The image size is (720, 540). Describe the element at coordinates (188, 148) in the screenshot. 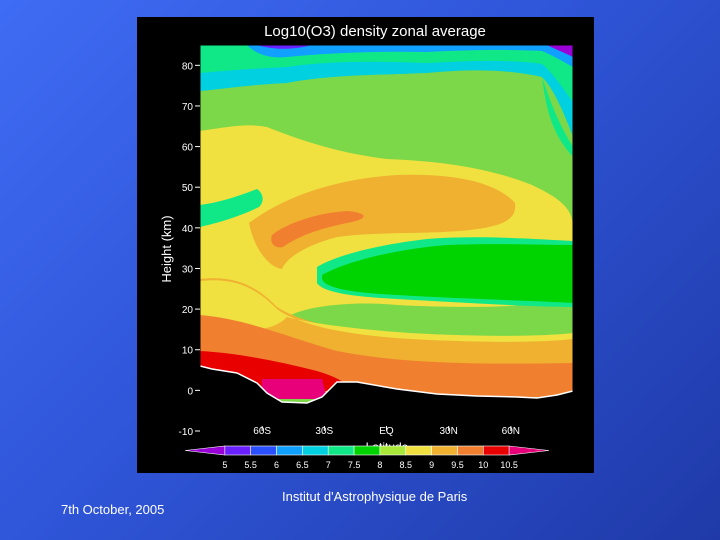

I see `y-tick-label: 60` at that location.